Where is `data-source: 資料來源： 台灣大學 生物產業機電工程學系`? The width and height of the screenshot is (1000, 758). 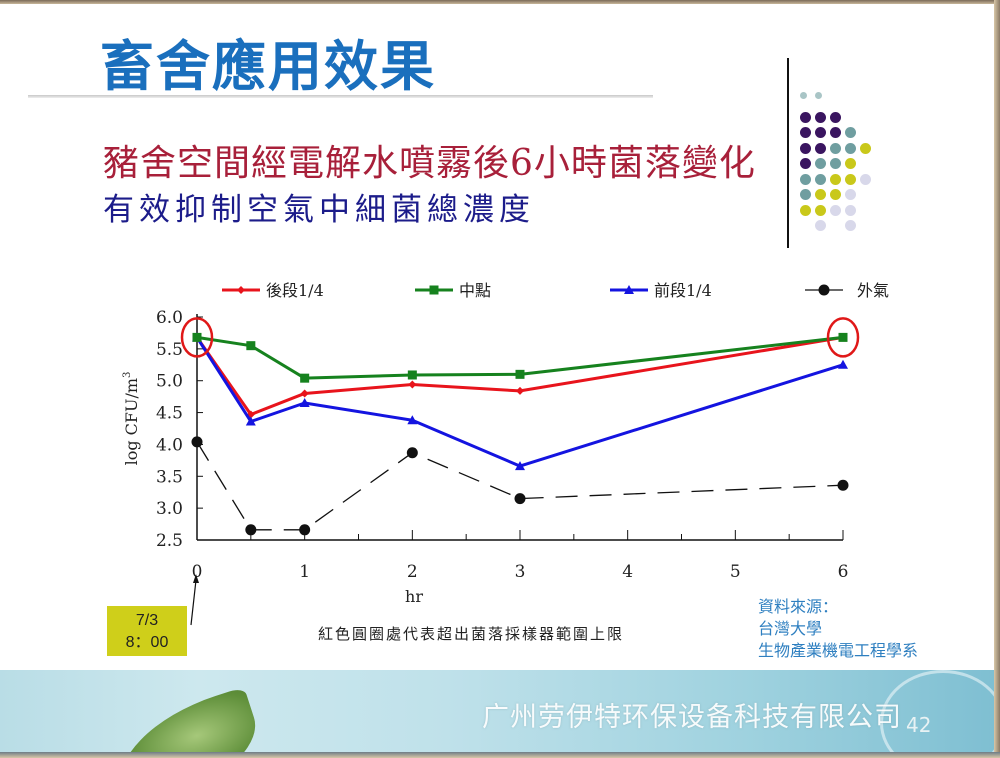
data-source: 資料來源： 台灣大學 生物產業機電工程學系 is located at coordinates (838, 629).